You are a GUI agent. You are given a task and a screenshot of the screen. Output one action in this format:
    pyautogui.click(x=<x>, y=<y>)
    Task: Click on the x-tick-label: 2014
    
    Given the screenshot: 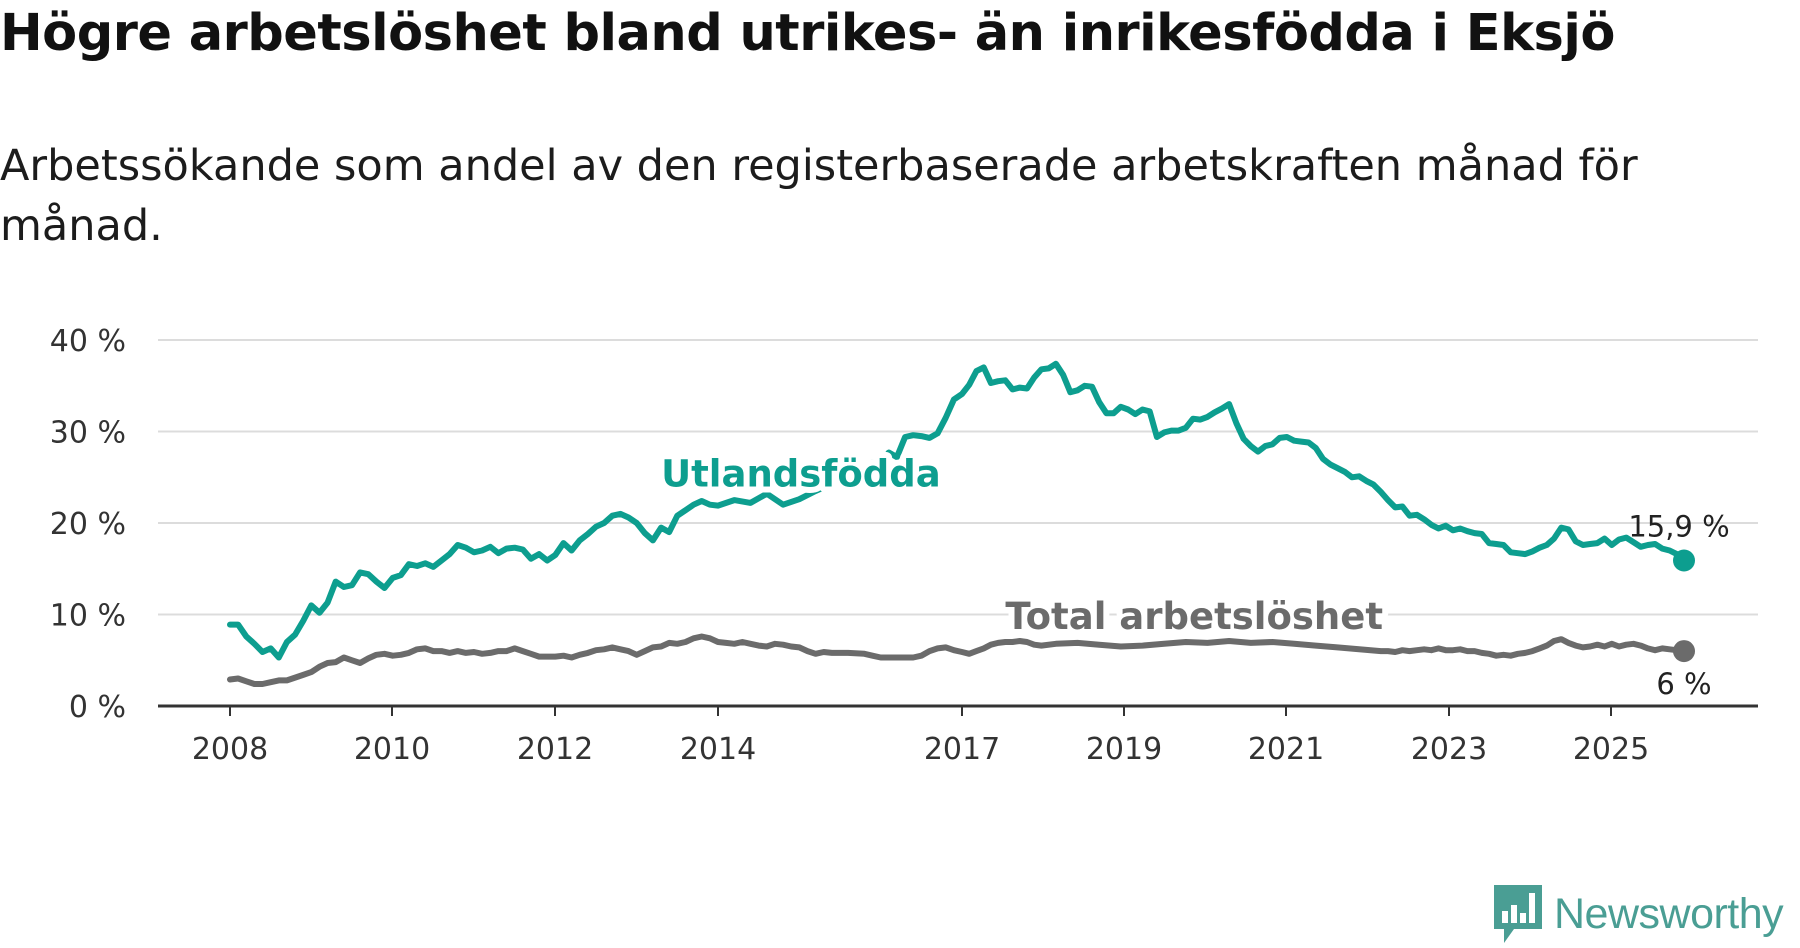 What is the action you would take?
    pyautogui.click(x=718, y=749)
    